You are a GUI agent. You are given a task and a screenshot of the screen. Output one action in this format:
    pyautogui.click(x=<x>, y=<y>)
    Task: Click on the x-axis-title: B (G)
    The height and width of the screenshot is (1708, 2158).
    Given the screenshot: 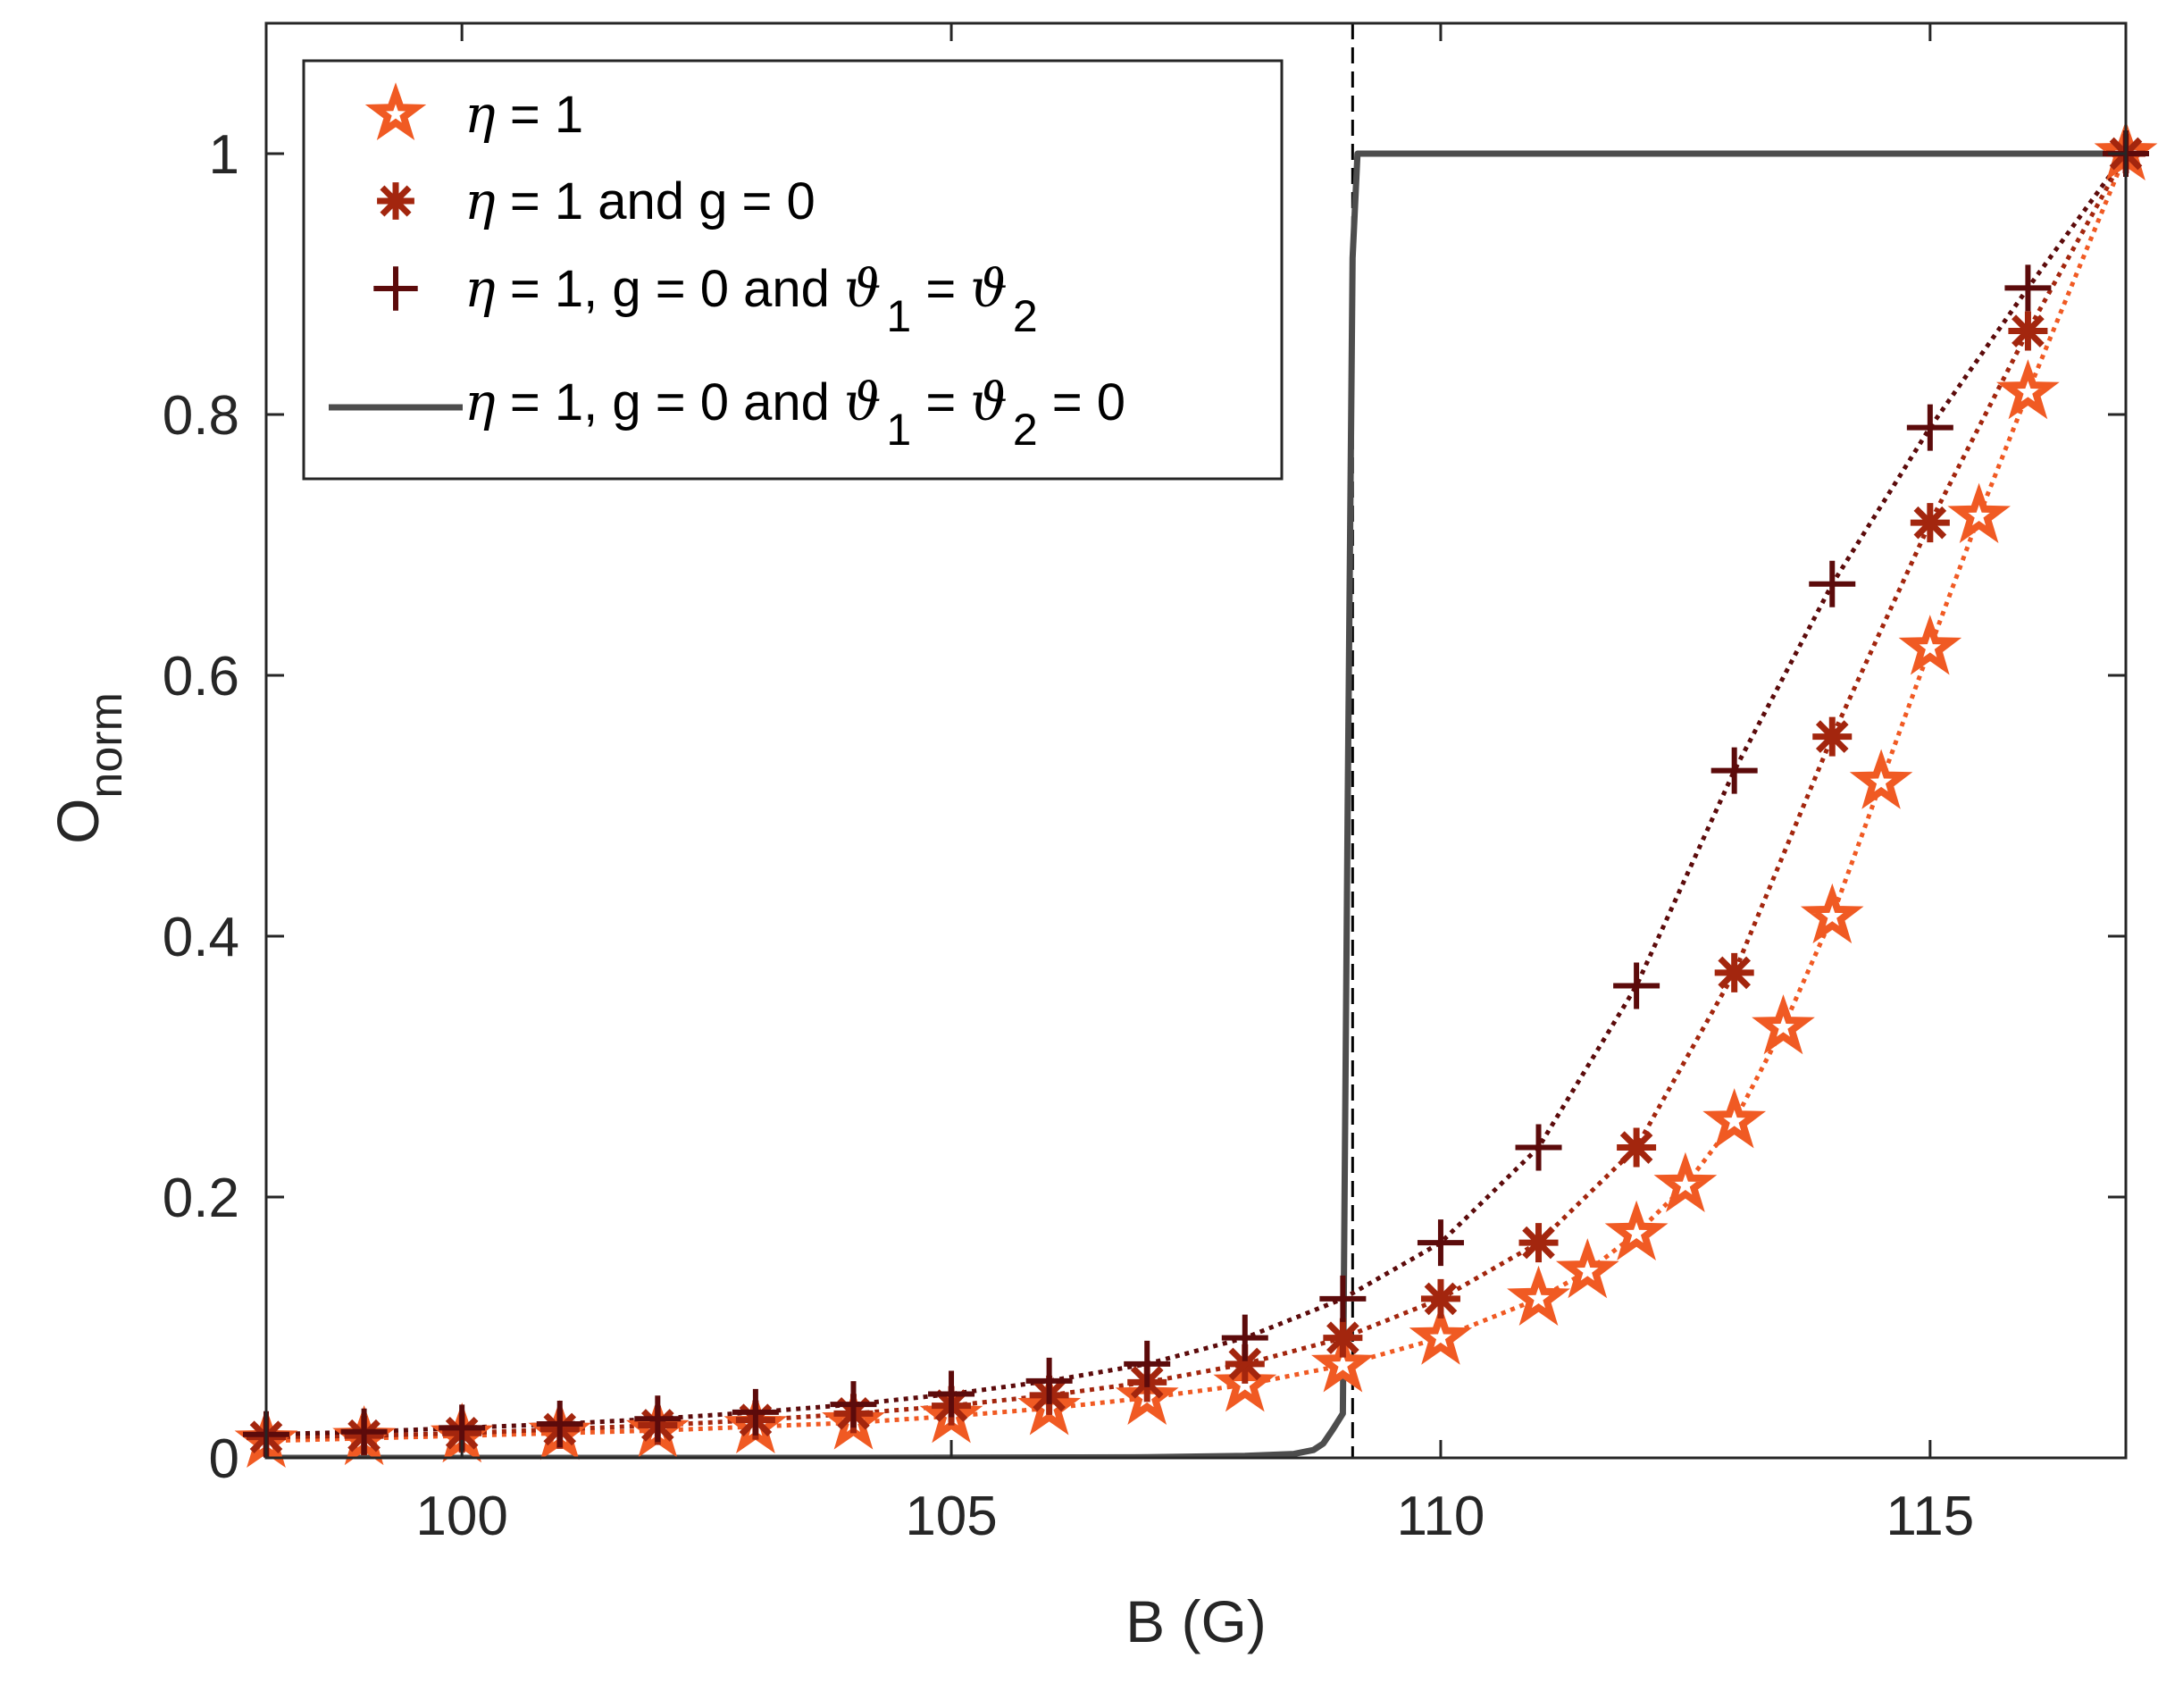 What is the action you would take?
    pyautogui.click(x=1196, y=1621)
    